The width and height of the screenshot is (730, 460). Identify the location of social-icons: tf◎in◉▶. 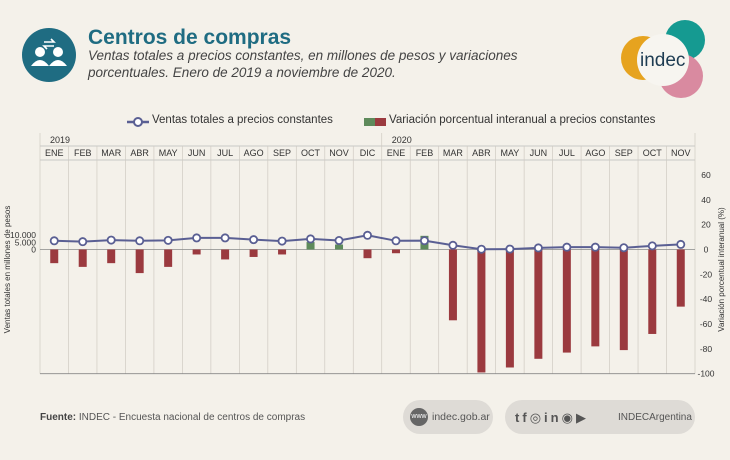
(552, 418).